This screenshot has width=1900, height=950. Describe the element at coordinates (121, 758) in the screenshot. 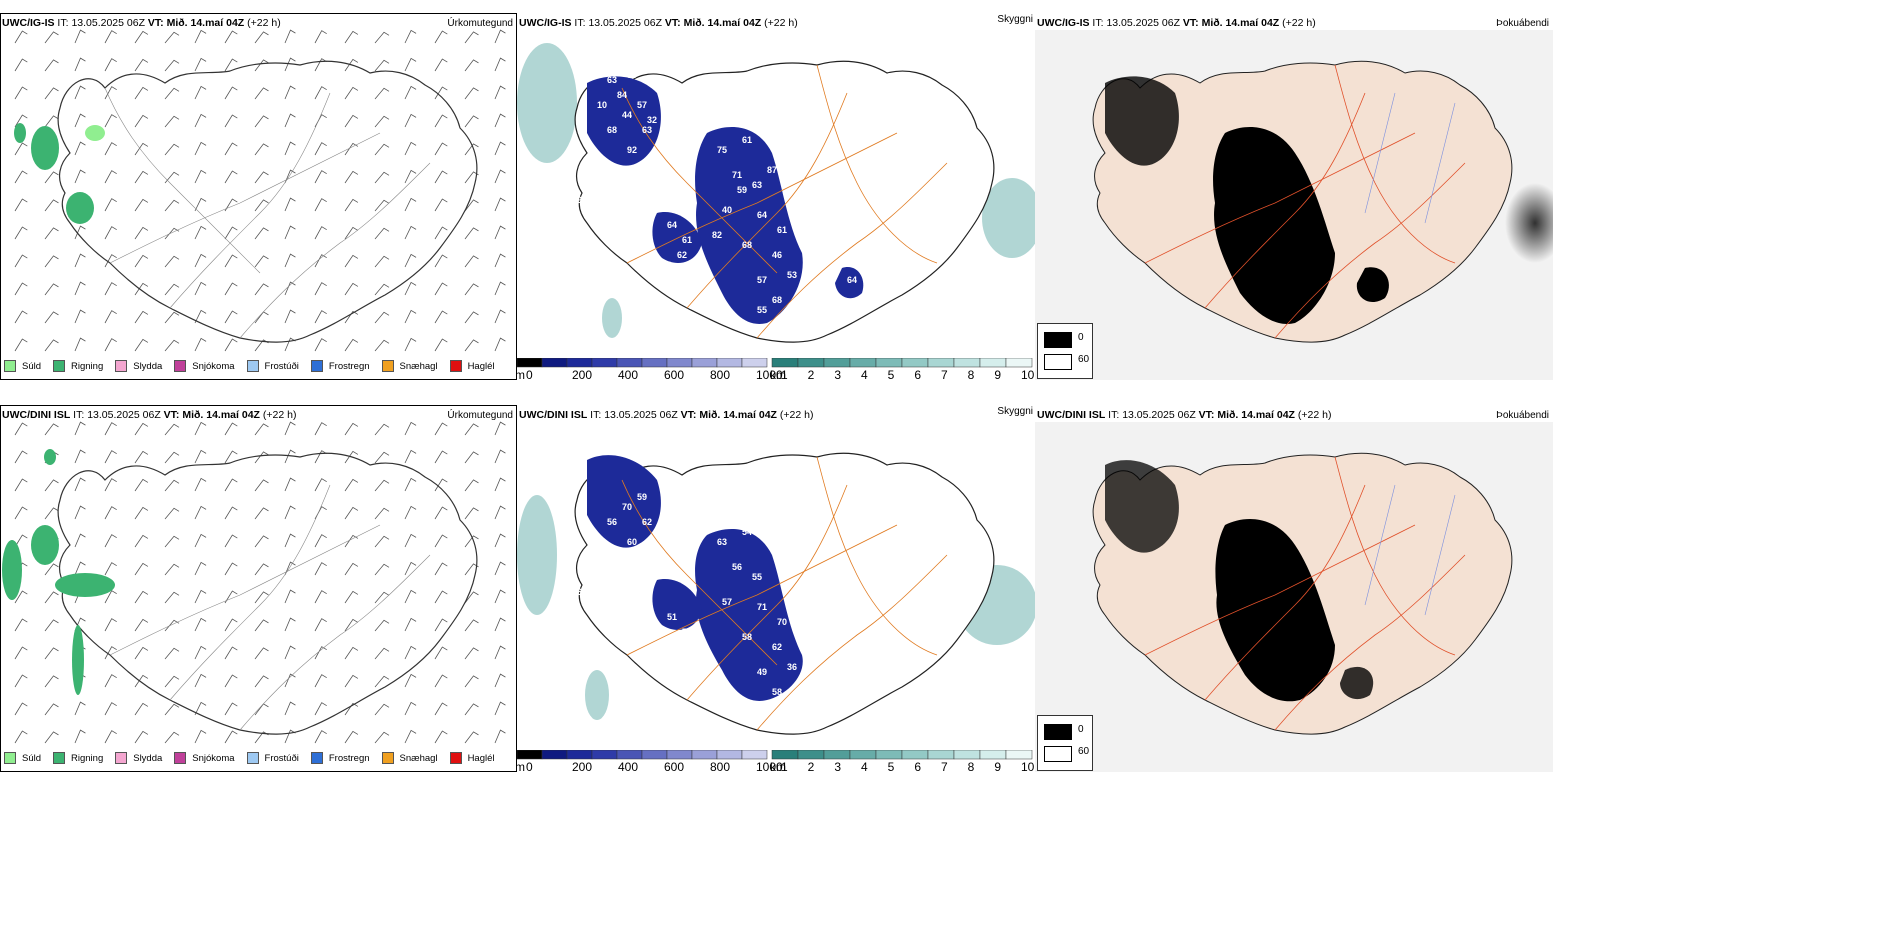

I see `legend-swatch` at that location.